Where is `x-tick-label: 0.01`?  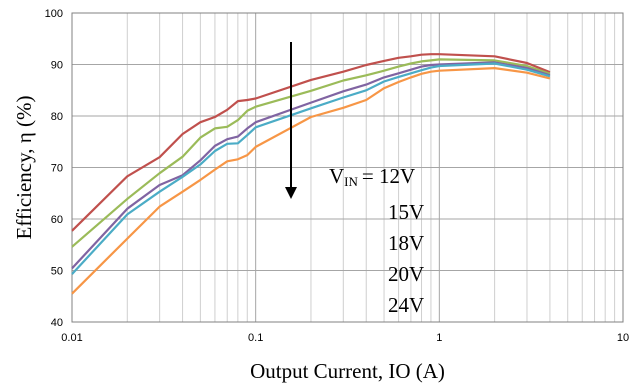 x-tick-label: 0.01 is located at coordinates (71, 338).